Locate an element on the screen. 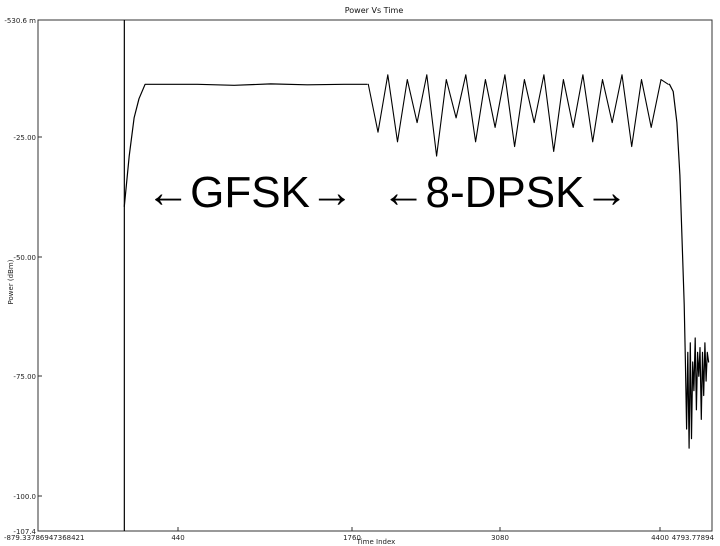  x-tick-label: 1760 is located at coordinates (352, 538).